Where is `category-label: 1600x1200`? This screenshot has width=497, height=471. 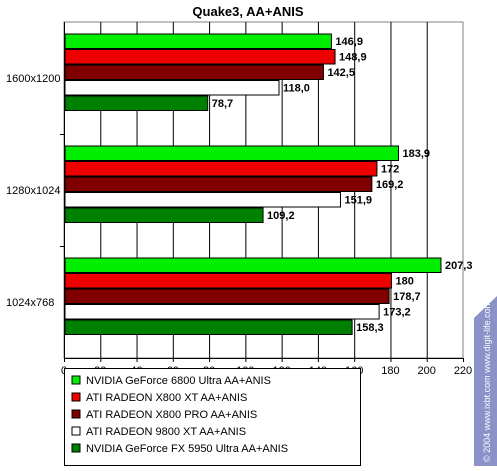 category-label: 1600x1200 is located at coordinates (33, 79).